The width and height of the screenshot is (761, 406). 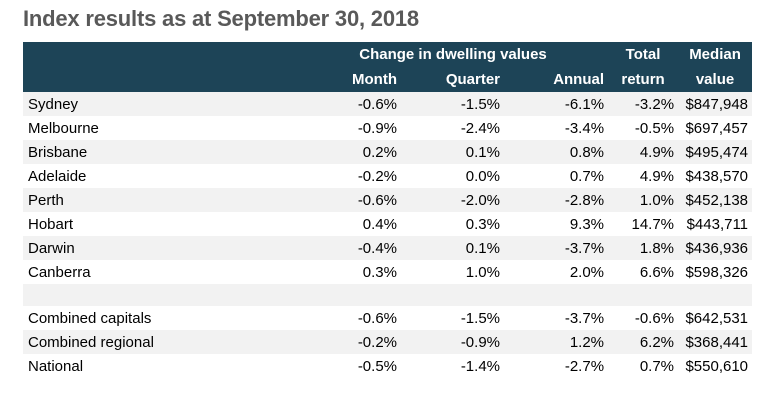 What do you see at coordinates (160, 318) in the screenshot?
I see `region-cell: Combined capitals` at bounding box center [160, 318].